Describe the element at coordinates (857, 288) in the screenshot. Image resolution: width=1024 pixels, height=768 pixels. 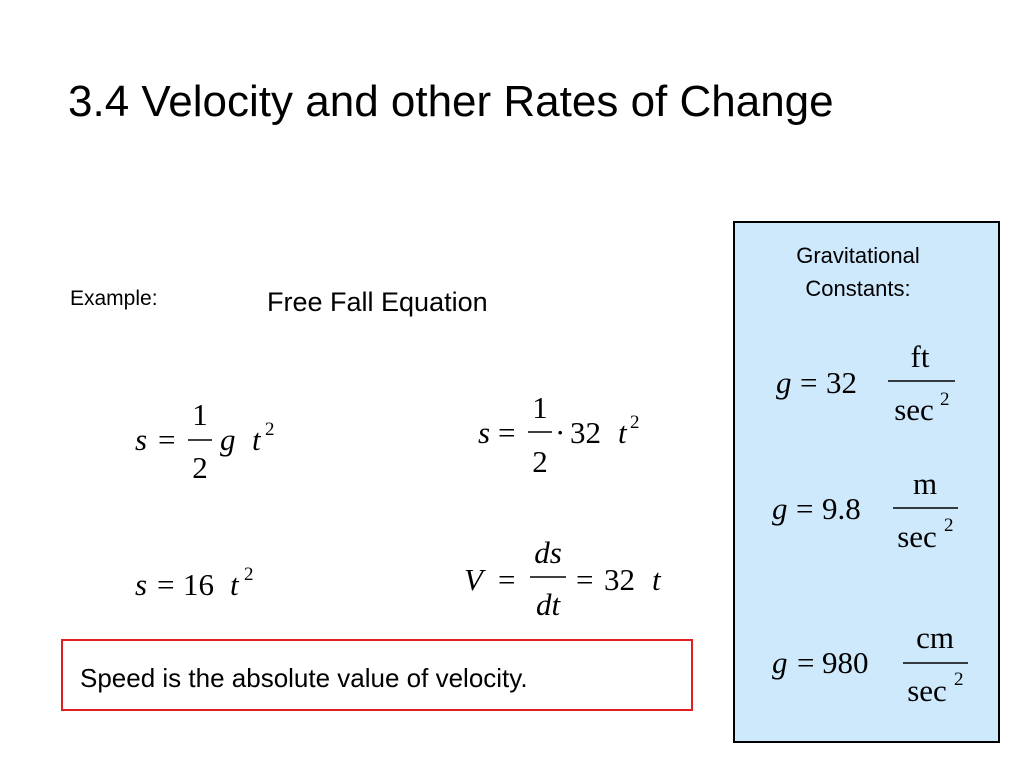
I see `box-heading: Constants:` at that location.